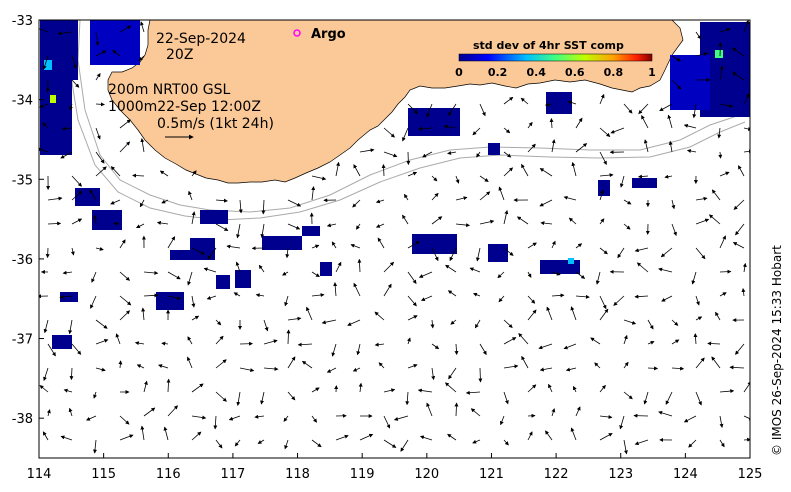 This screenshot has width=791, height=492. What do you see at coordinates (426, 474) in the screenshot?
I see `x-tick-label: 120` at bounding box center [426, 474].